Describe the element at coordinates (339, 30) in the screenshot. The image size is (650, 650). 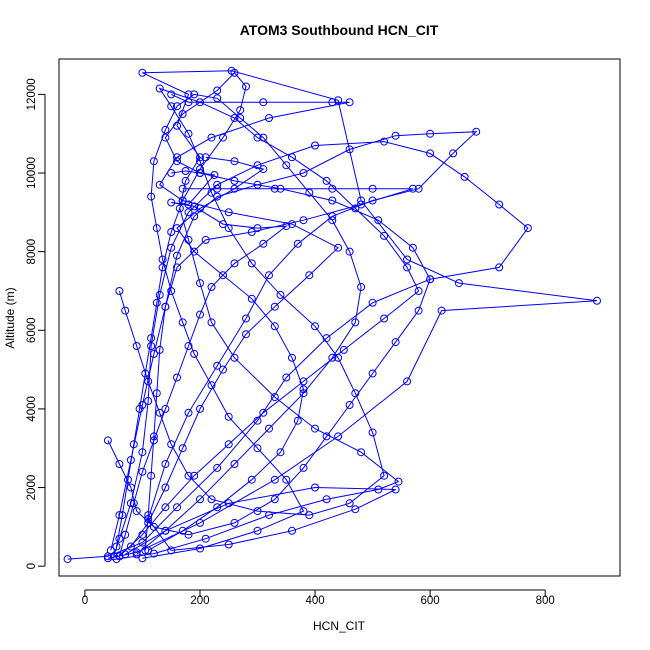
I see `chart-title: ATOM3 Southbound HCN_CIT` at that location.